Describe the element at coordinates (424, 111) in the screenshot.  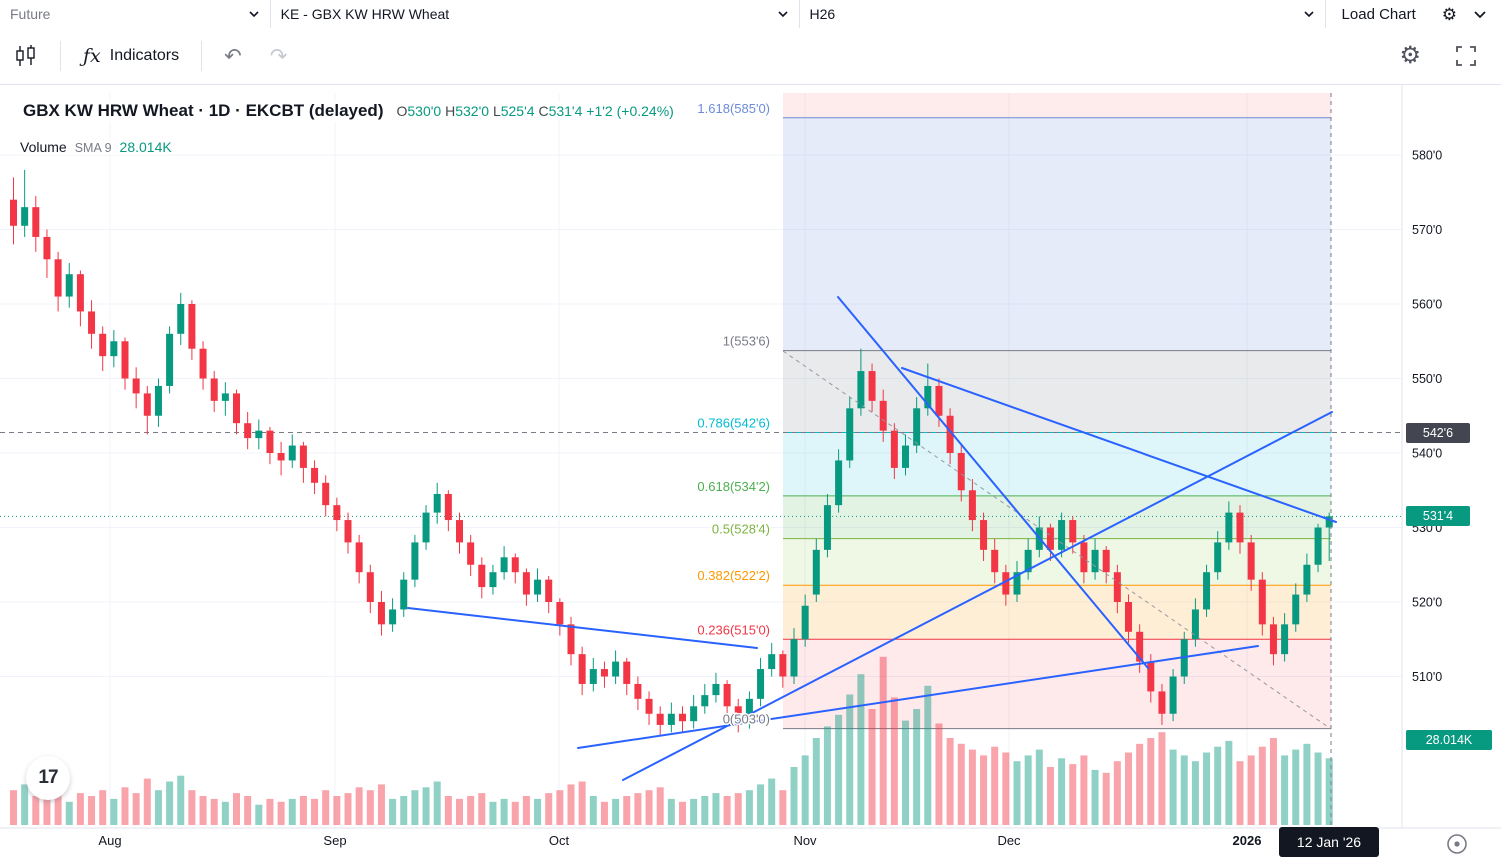
I see `open-value: 530'0` at that location.